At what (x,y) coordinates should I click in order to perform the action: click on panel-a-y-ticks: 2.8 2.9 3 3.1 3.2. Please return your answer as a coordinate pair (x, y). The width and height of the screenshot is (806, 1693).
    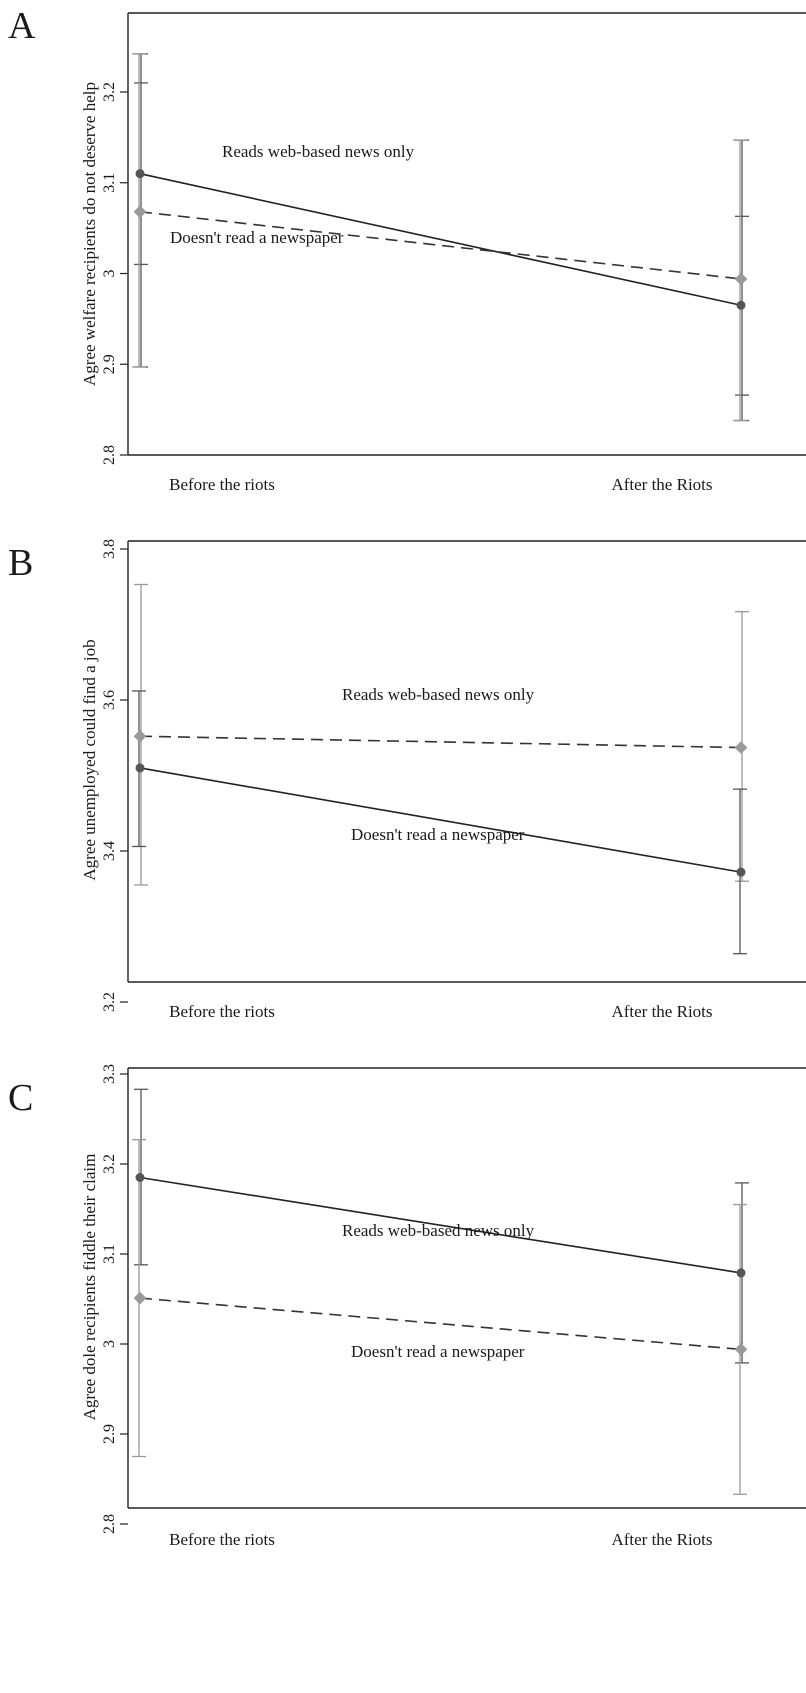
    Looking at the image, I should click on (114, 273).